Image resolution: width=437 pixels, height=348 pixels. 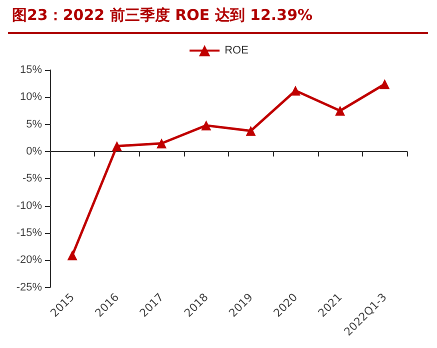 What do you see at coordinates (236, 50) in the screenshot?
I see `legend-label: ROE` at bounding box center [236, 50].